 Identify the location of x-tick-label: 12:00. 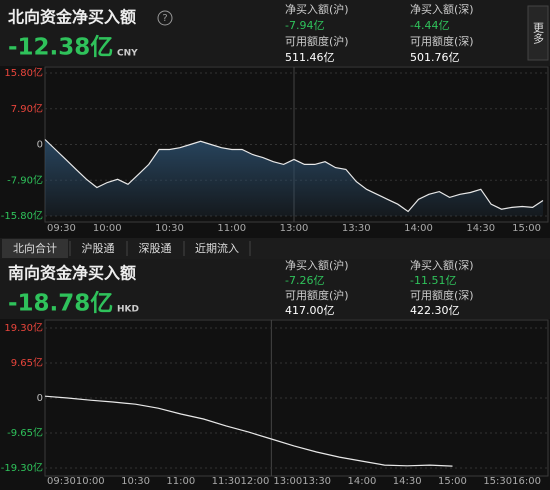
(255, 481).